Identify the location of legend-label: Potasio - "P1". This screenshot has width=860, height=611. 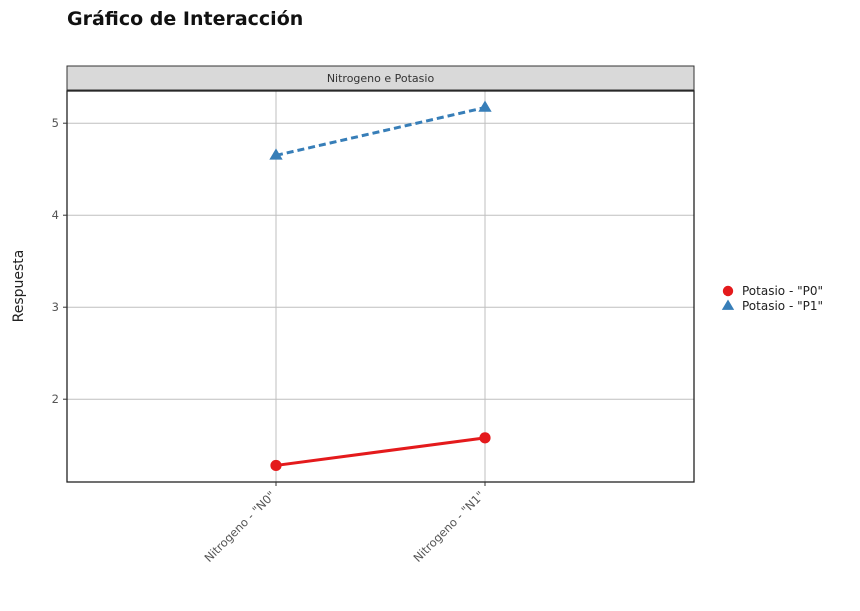
(782, 306).